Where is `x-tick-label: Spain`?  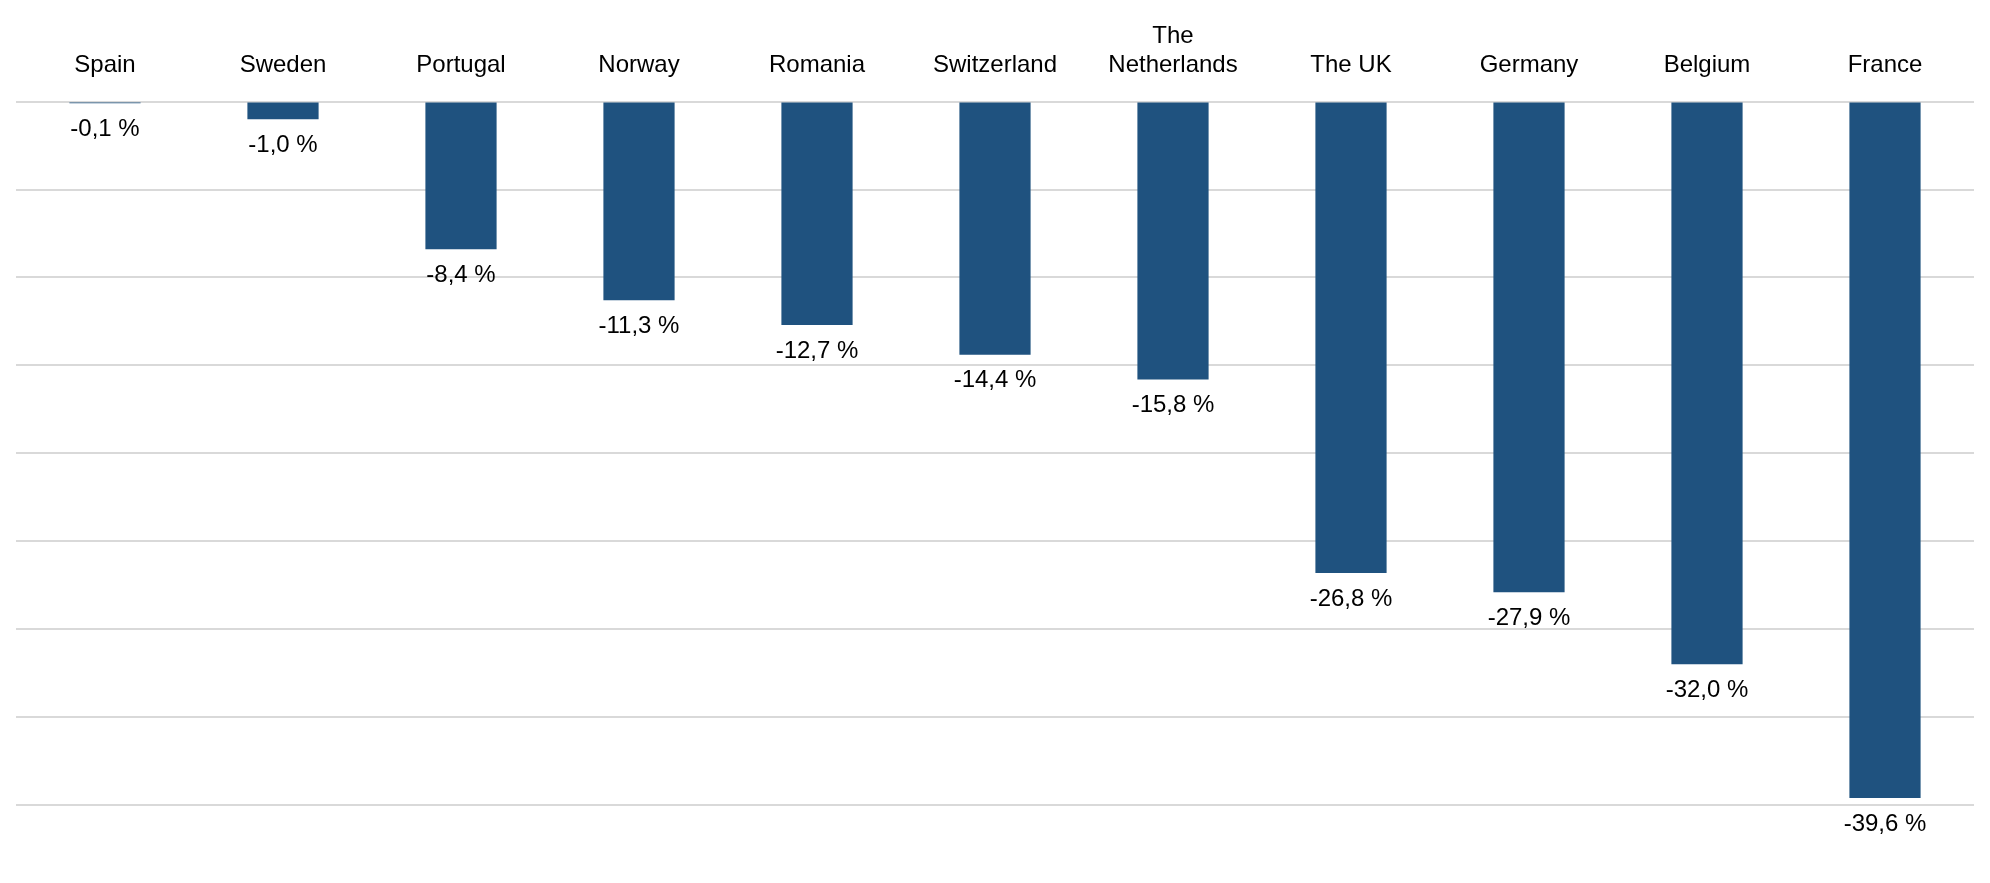 x-tick-label: Spain is located at coordinates (105, 63).